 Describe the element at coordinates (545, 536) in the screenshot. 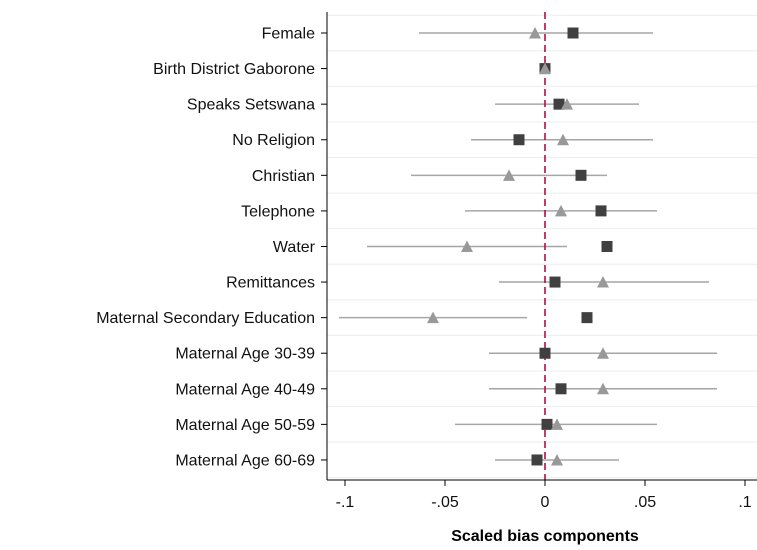

I see `x-axis-title: Scaled bias components` at that location.